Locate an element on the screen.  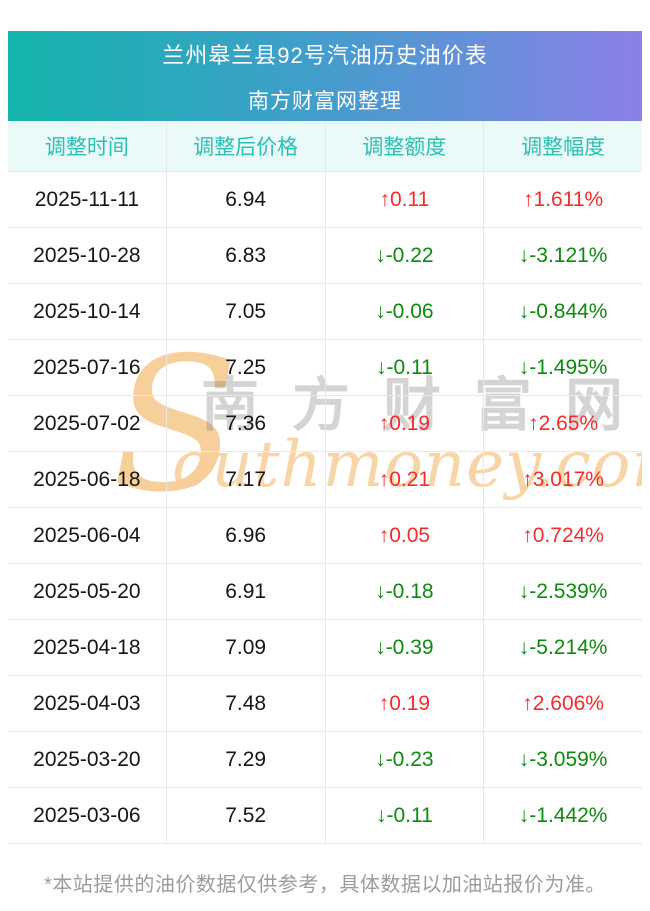
cell-adjust-date: 2025-04-03 is located at coordinates (87, 703).